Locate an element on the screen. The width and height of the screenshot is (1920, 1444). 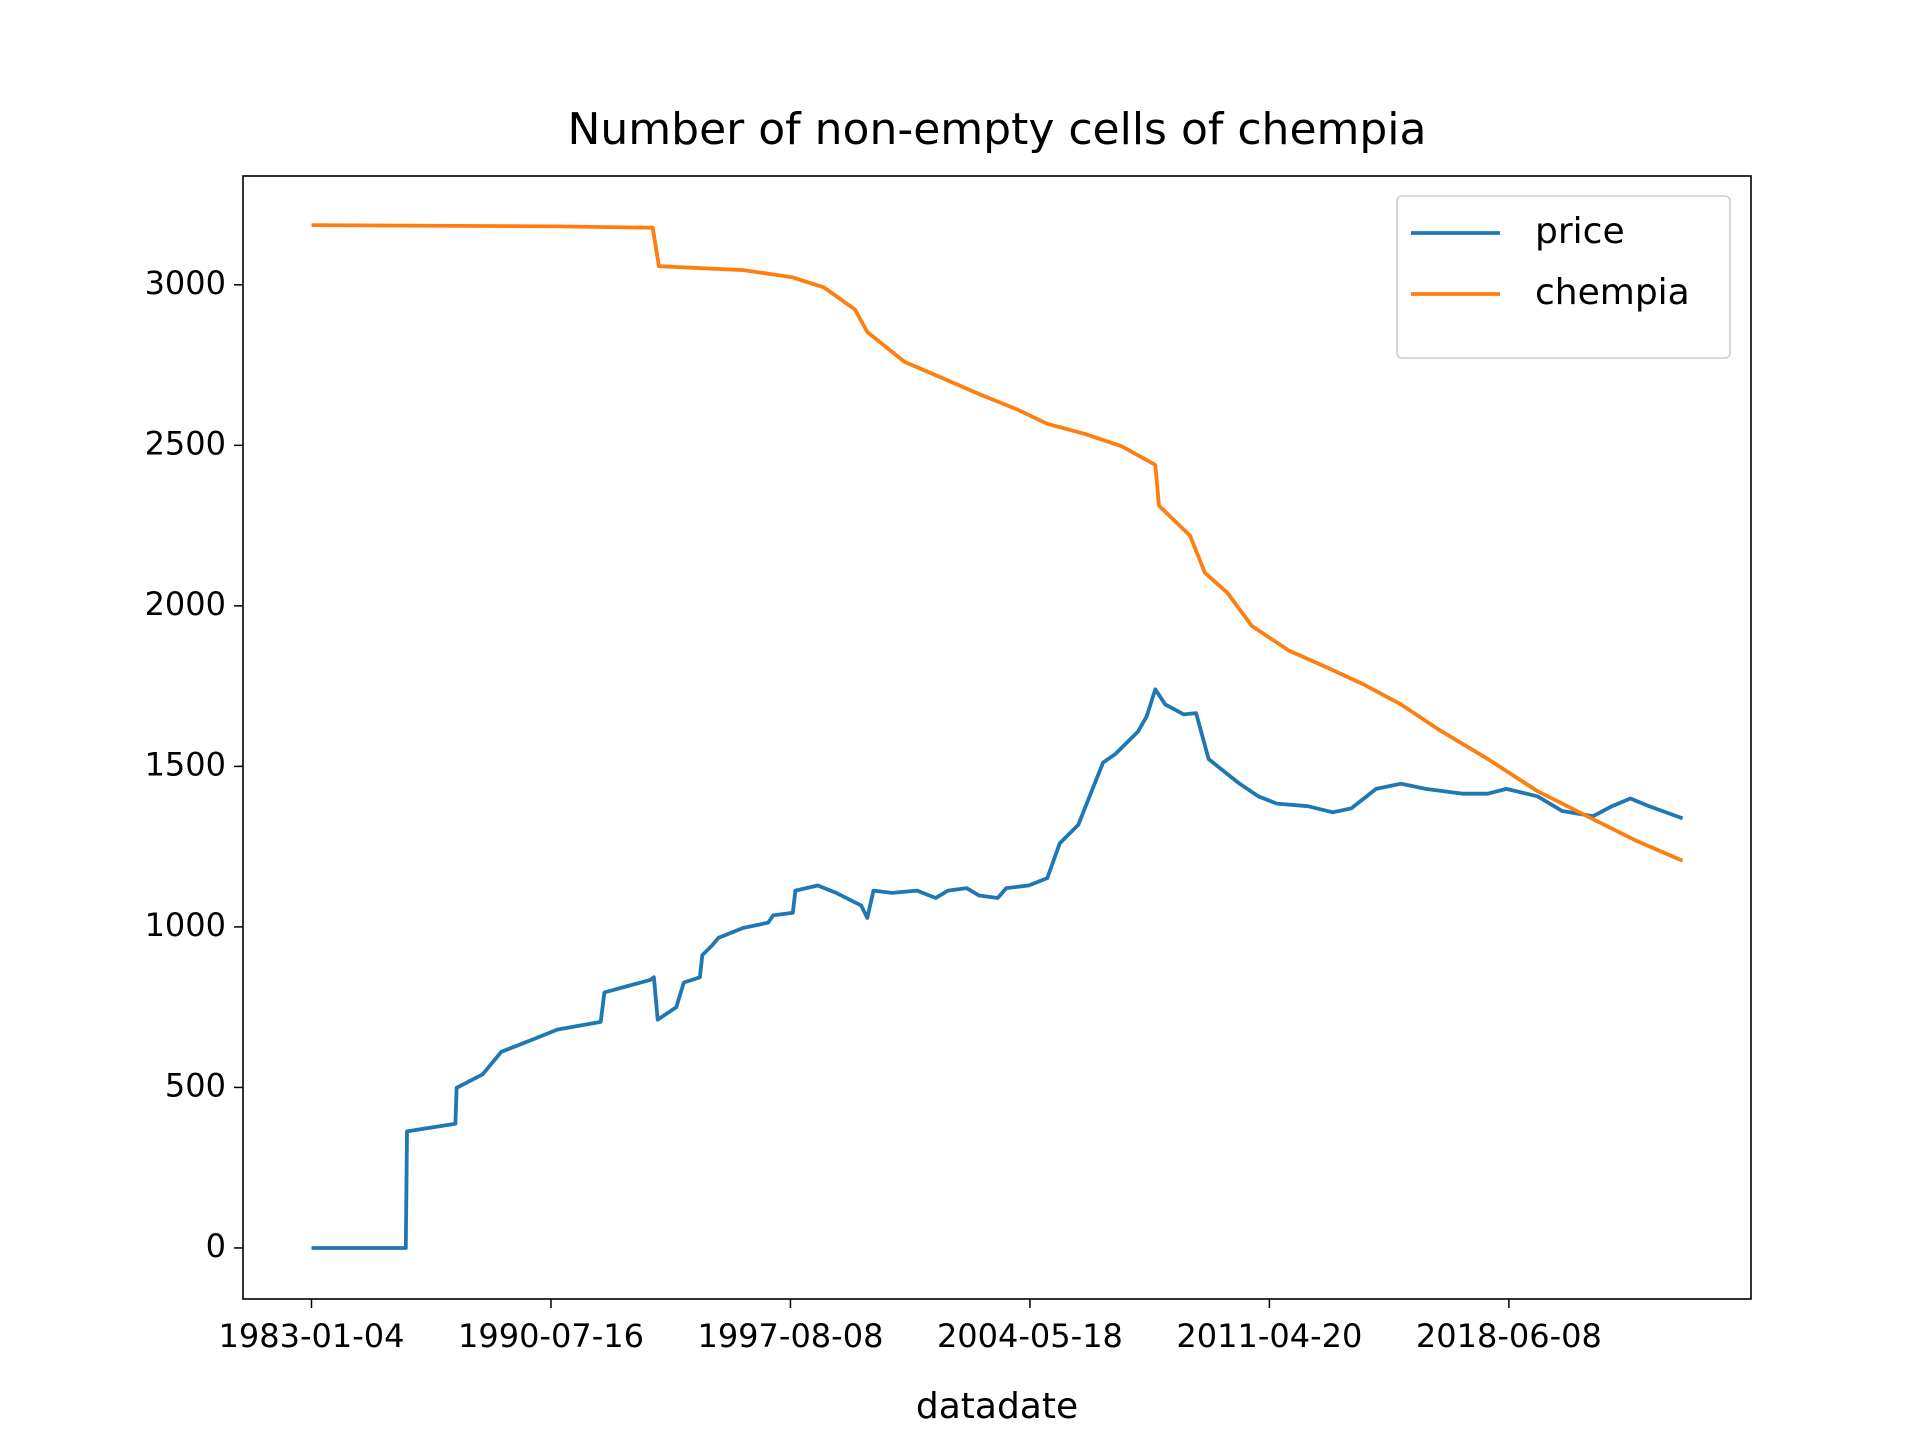
legend-label: price is located at coordinates (1580, 231).